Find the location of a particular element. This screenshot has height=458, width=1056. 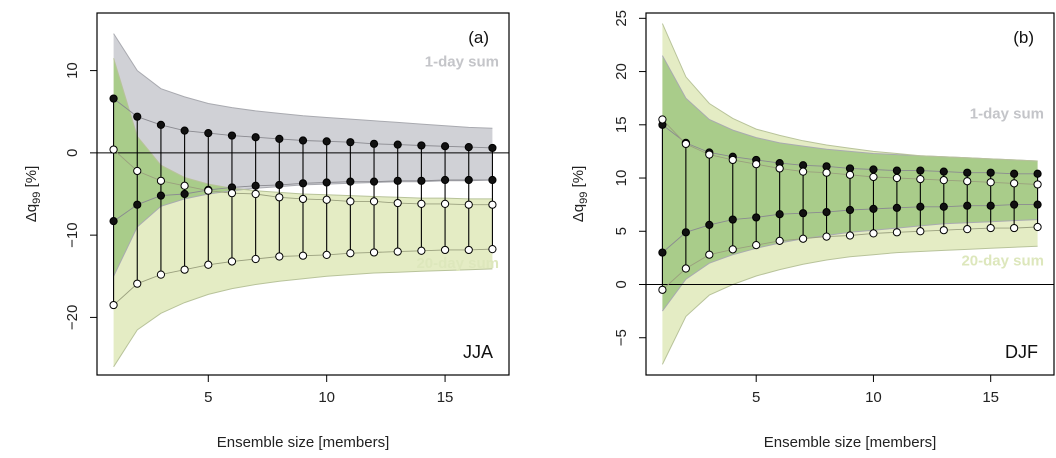

y-tick-label: 0 is located at coordinates (72, 153).